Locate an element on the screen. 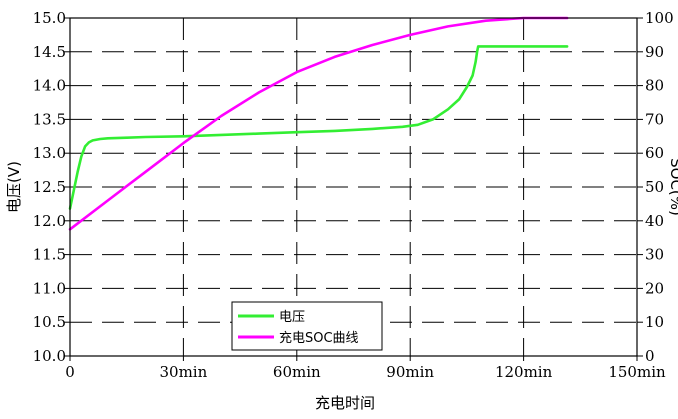 The image size is (678, 419). y2-tick-label: 40 is located at coordinates (654, 221).